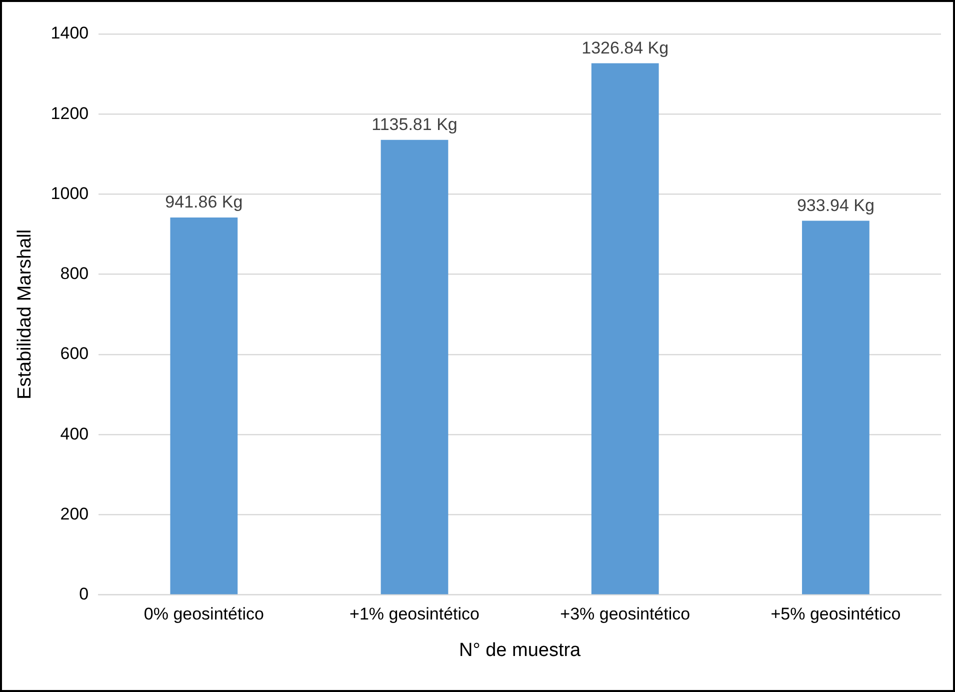 This screenshot has width=955, height=692. Describe the element at coordinates (74, 434) in the screenshot. I see `y-tick-label: 400` at that location.